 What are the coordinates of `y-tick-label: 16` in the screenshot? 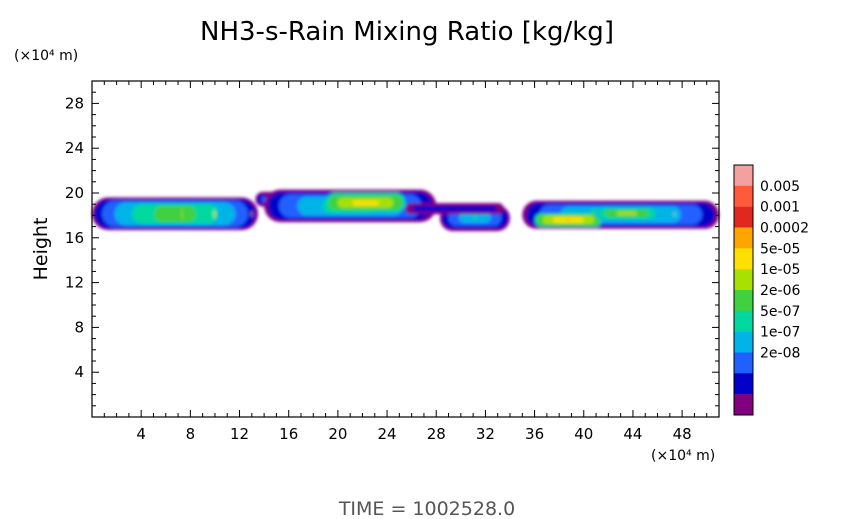 It's located at (74, 238).